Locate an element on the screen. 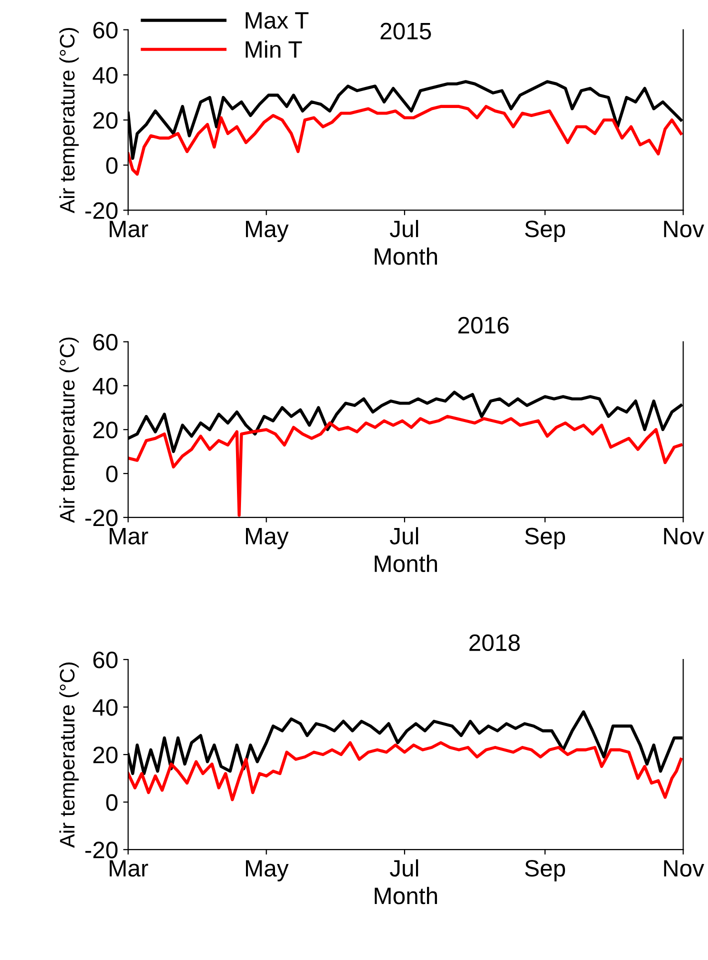 The width and height of the screenshot is (708, 960). legend-label: Min T is located at coordinates (274, 49).